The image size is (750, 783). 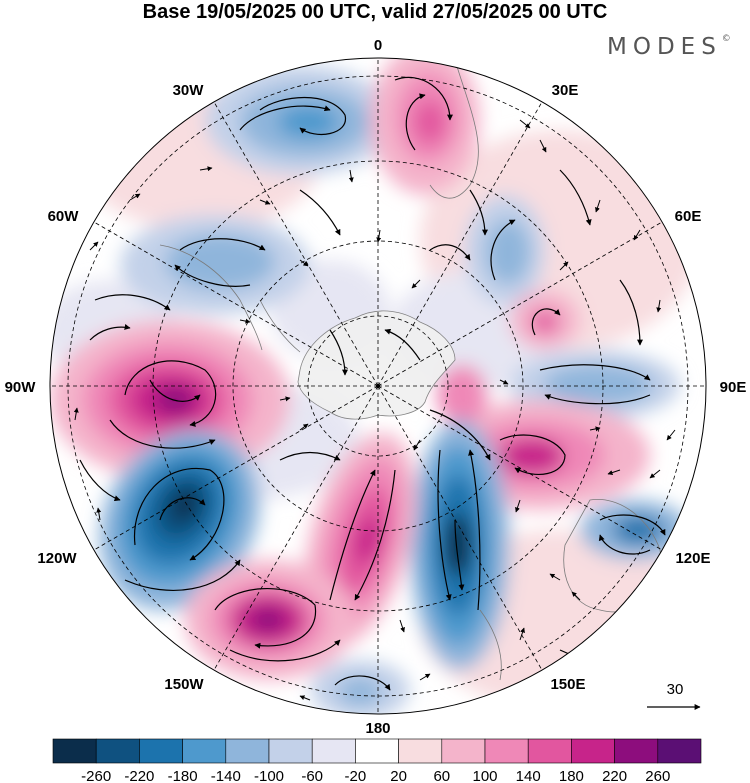 I want to click on lon-label-90e: 90E, so click(x=733, y=387).